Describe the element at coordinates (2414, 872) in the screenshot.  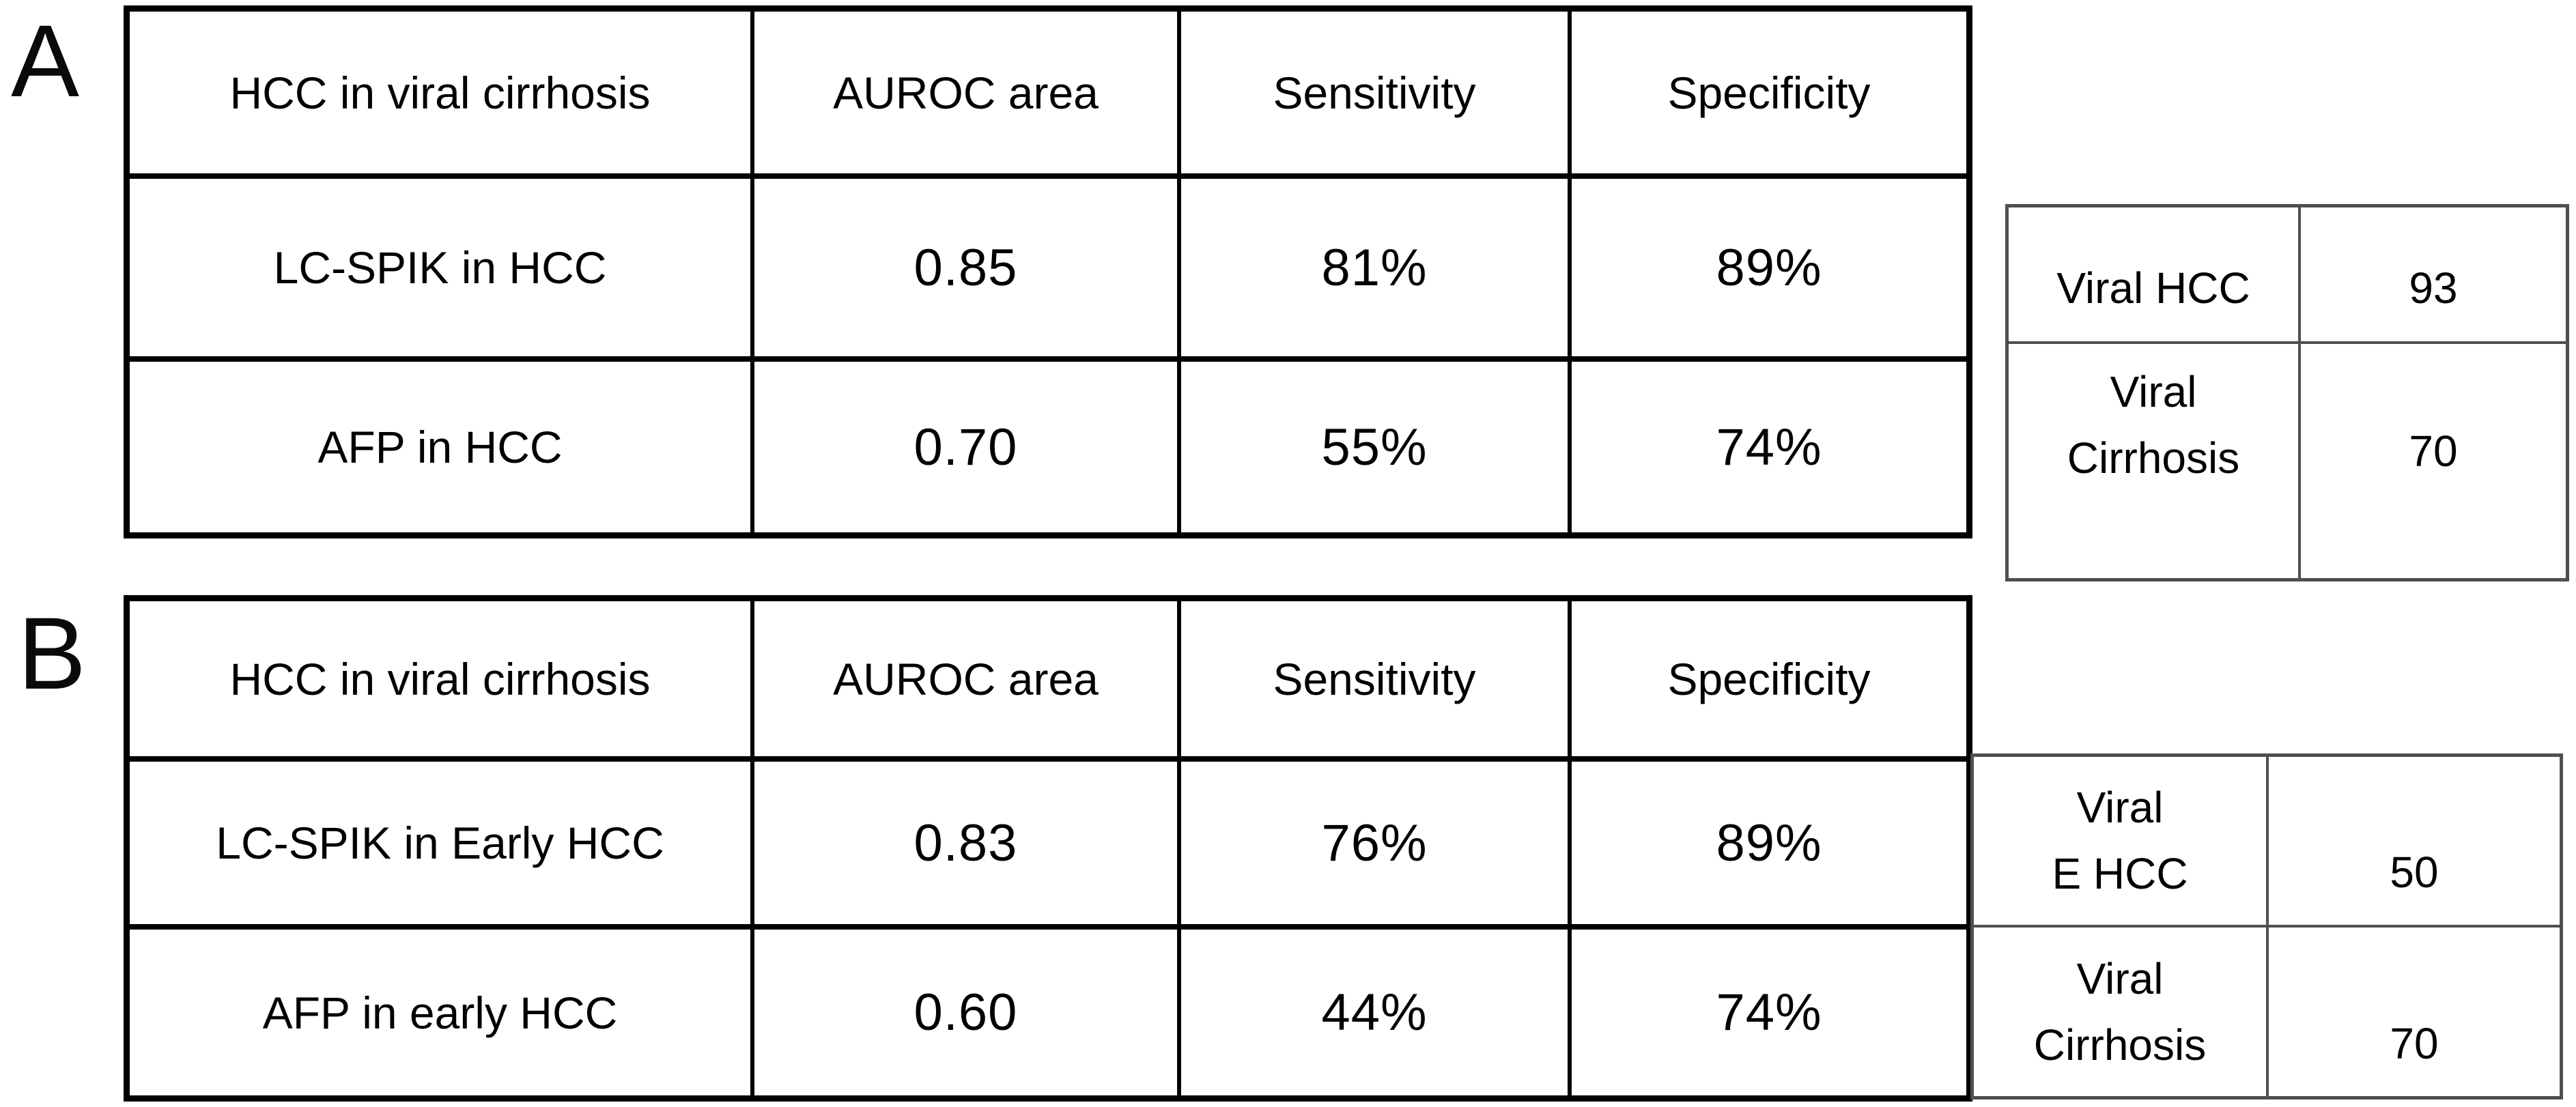
I see `cohort-count: 50` at that location.